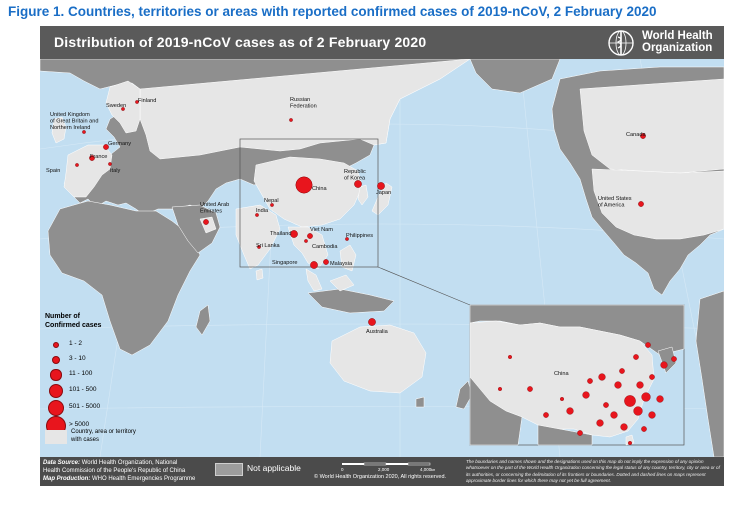 The image size is (734, 505). What do you see at coordinates (79, 424) in the screenshot?
I see `legend-label: > 5000` at bounding box center [79, 424].